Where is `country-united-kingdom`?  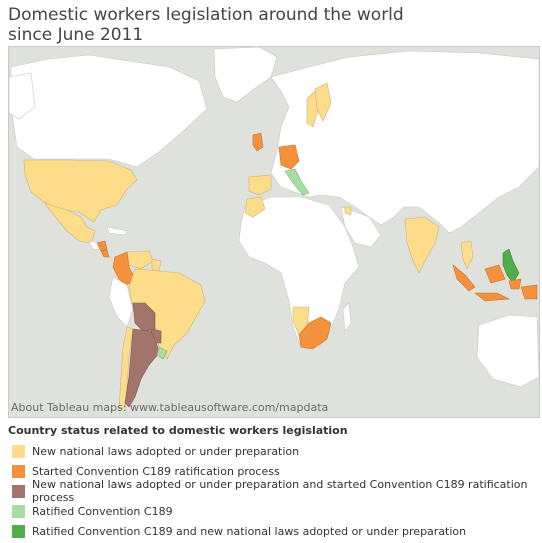 country-united-kingdom is located at coordinates (258, 142).